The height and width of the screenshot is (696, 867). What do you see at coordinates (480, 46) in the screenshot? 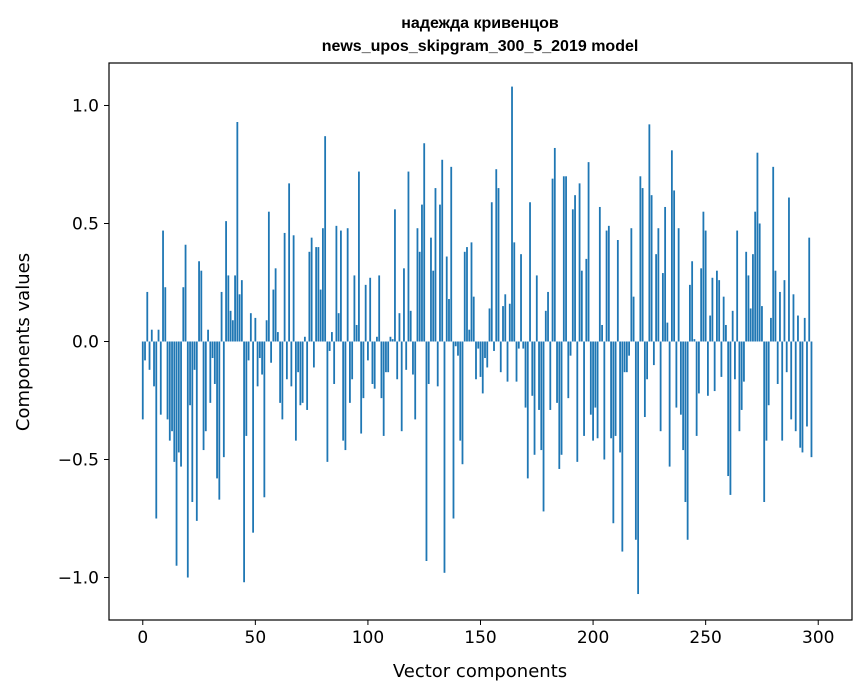
I see `chart-title-line-2: news_upos_skipgram_300_5_2019 model` at bounding box center [480, 46].